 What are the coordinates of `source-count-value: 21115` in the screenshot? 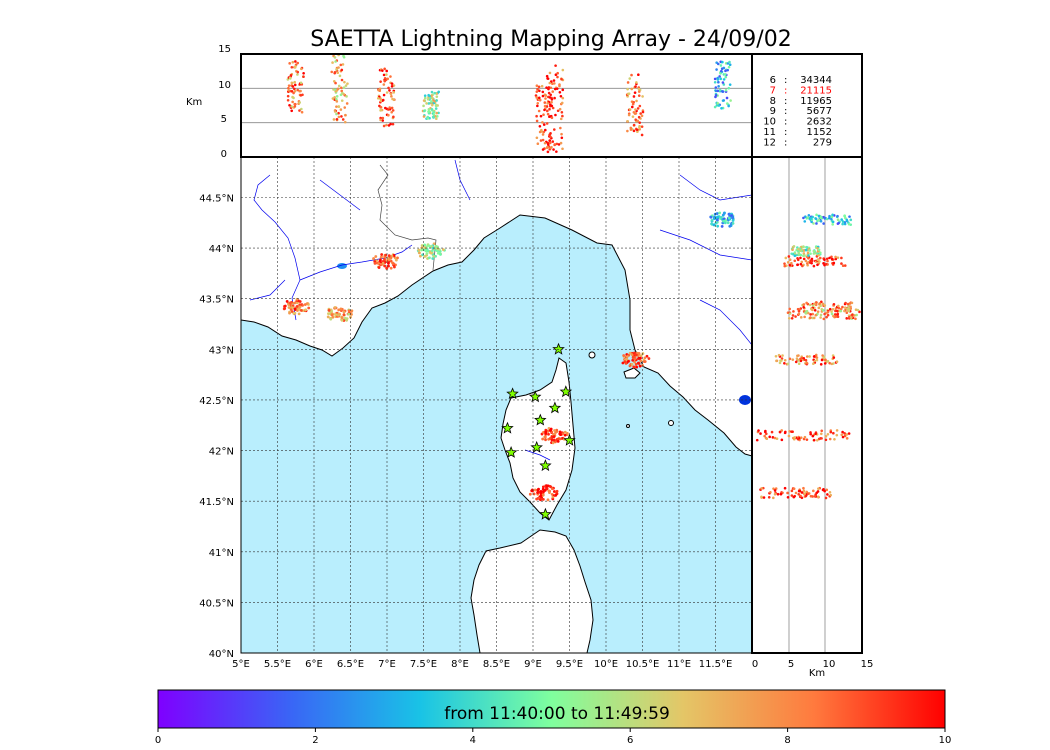 It's located at (816, 90).